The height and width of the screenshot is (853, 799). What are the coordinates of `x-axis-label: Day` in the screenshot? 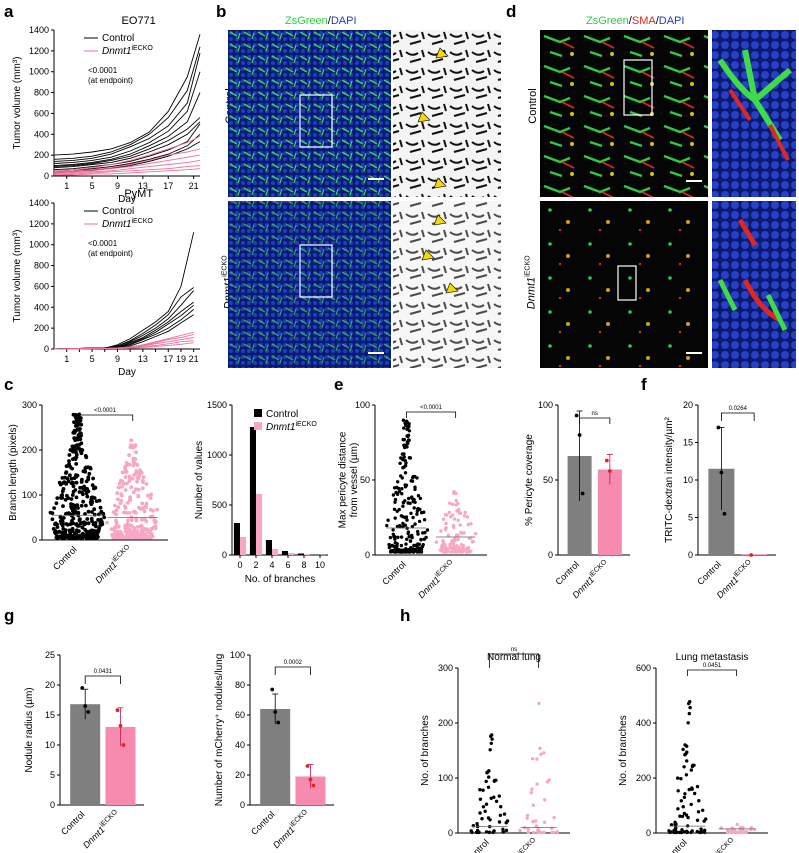 It's located at (127, 372).